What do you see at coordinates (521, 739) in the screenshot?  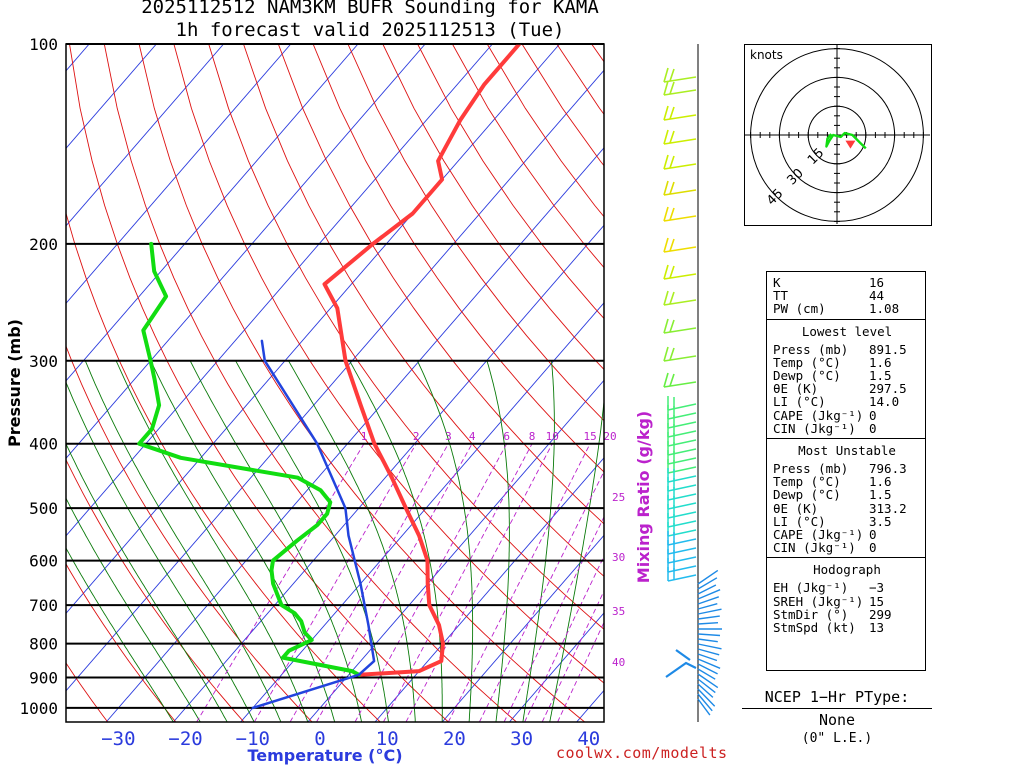 I see `x-tick-label: 30` at bounding box center [521, 739].